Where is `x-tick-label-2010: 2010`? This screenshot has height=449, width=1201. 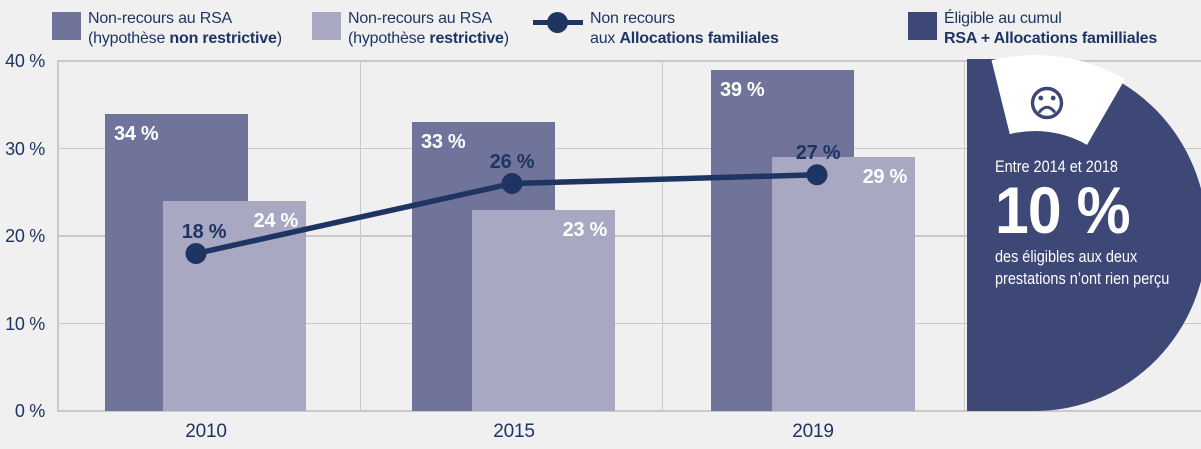
x-tick-label-2010: 2010 is located at coordinates (206, 431).